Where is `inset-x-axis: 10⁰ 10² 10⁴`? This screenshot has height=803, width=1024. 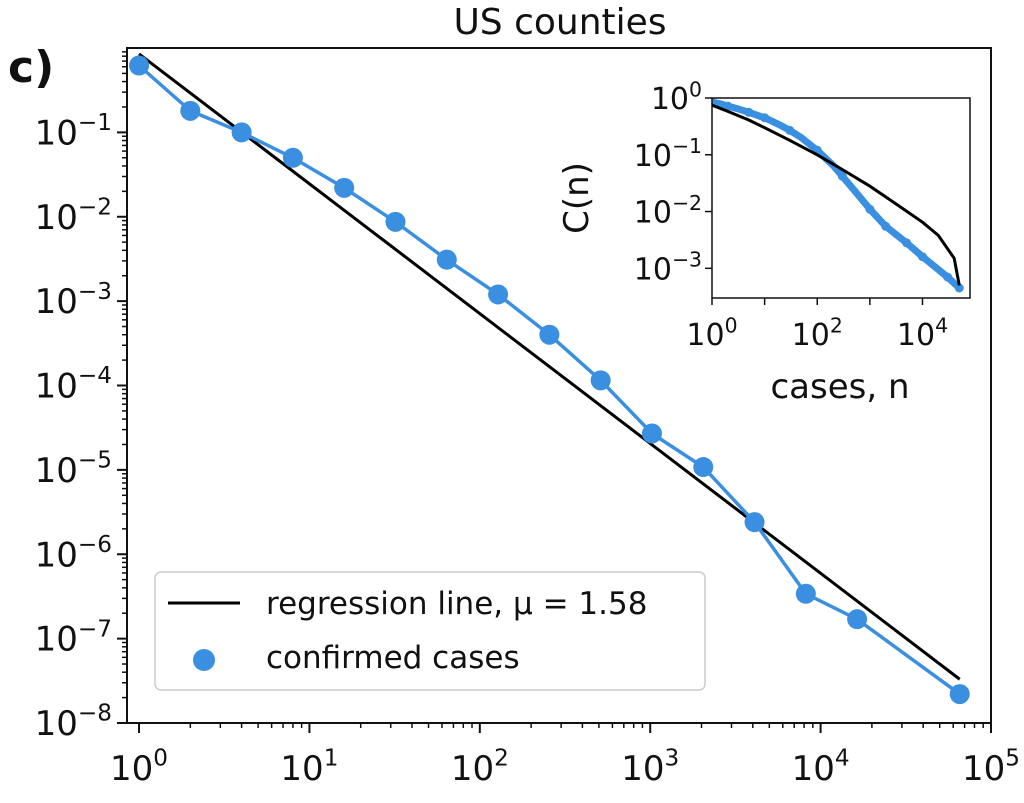 inset-x-axis: 10⁰ 10² 10⁴ is located at coordinates (817, 325).